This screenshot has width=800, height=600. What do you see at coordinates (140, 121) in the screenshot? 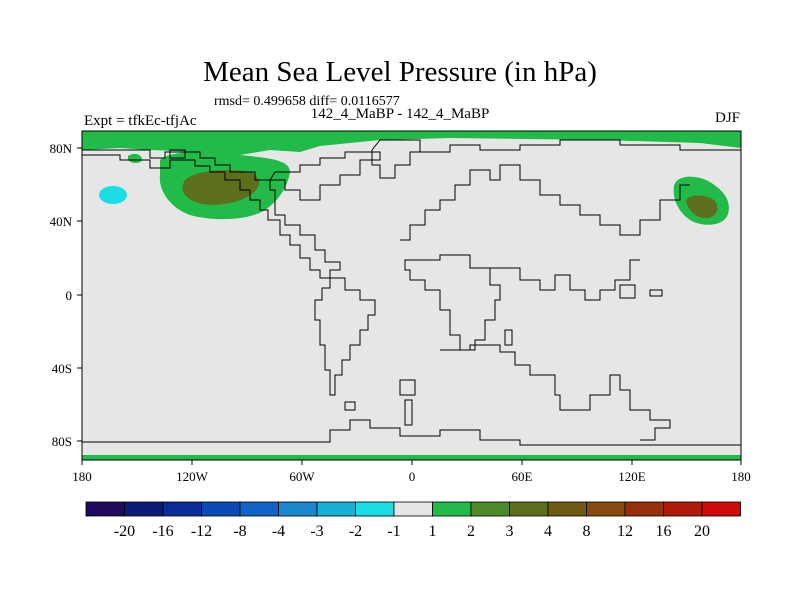
I see `experiment-label: Expt = tfkEc-tfjAc` at bounding box center [140, 121].